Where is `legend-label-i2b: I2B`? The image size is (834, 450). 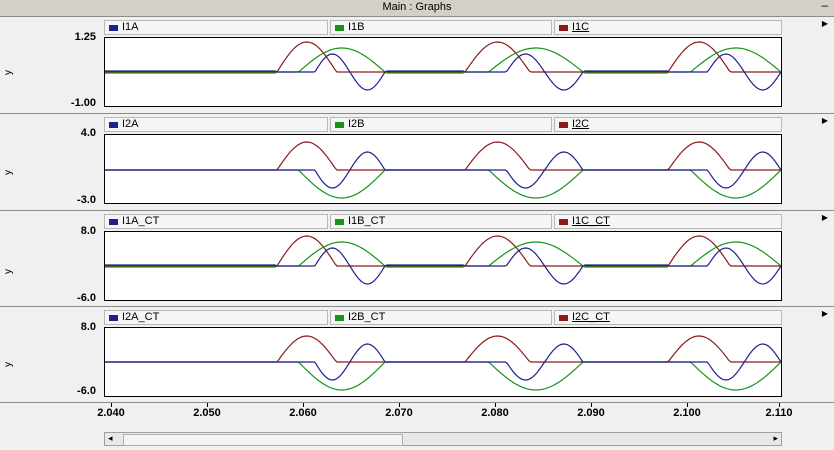 legend-label-i2b: I2B is located at coordinates (356, 124).